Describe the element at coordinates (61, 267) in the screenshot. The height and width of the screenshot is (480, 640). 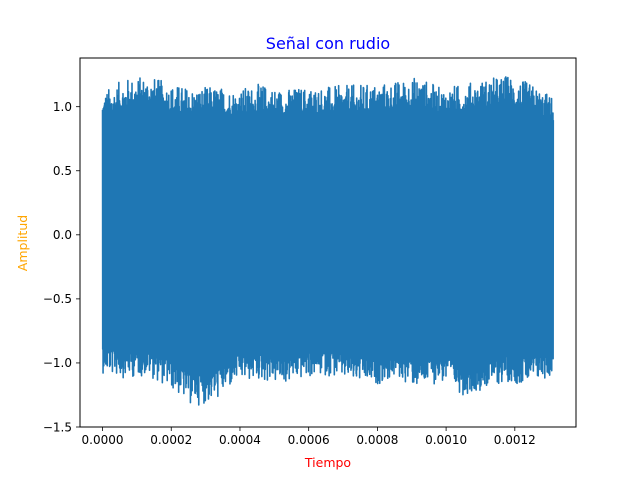
I see `y-axis-ticks: −1.5 −1.0 −0.5 0.0 0.5 1.0` at that location.